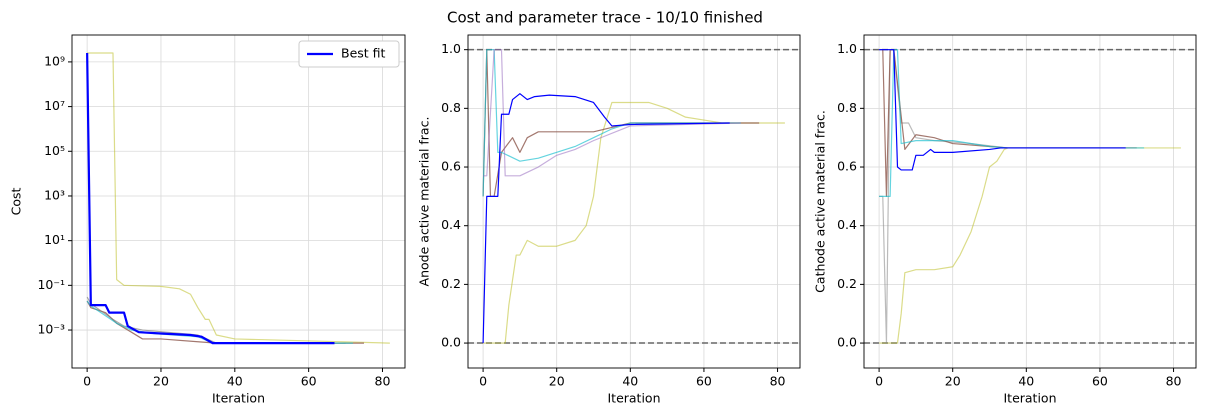  I want to click on y-tick-label: 10⁻¹, so click(51, 284).